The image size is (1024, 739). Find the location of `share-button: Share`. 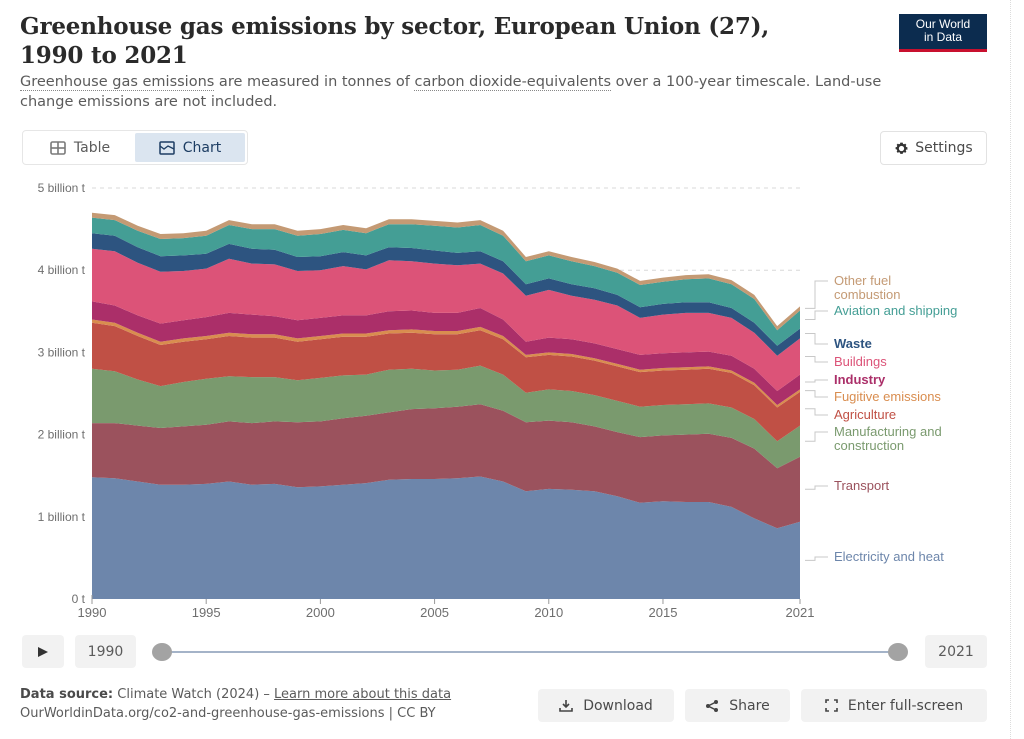

share-button: Share is located at coordinates (737, 705).